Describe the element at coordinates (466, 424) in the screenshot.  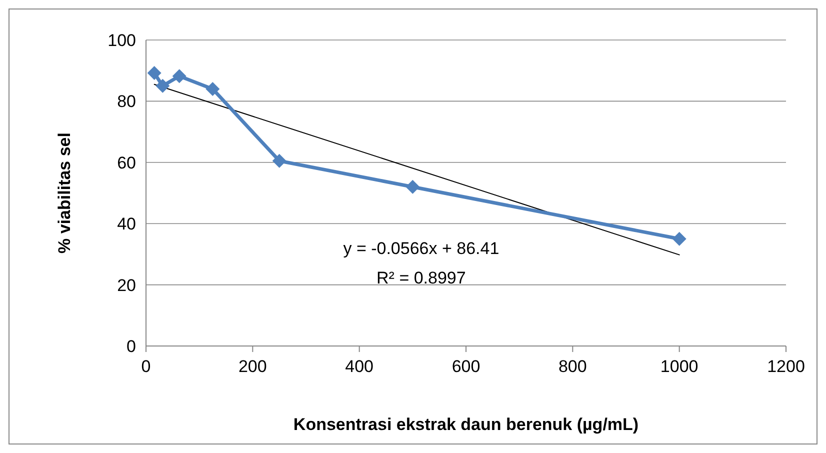
I see `x-axis-title: Konsentrasi ekstrak daun berenuk (µg/mL)` at that location.